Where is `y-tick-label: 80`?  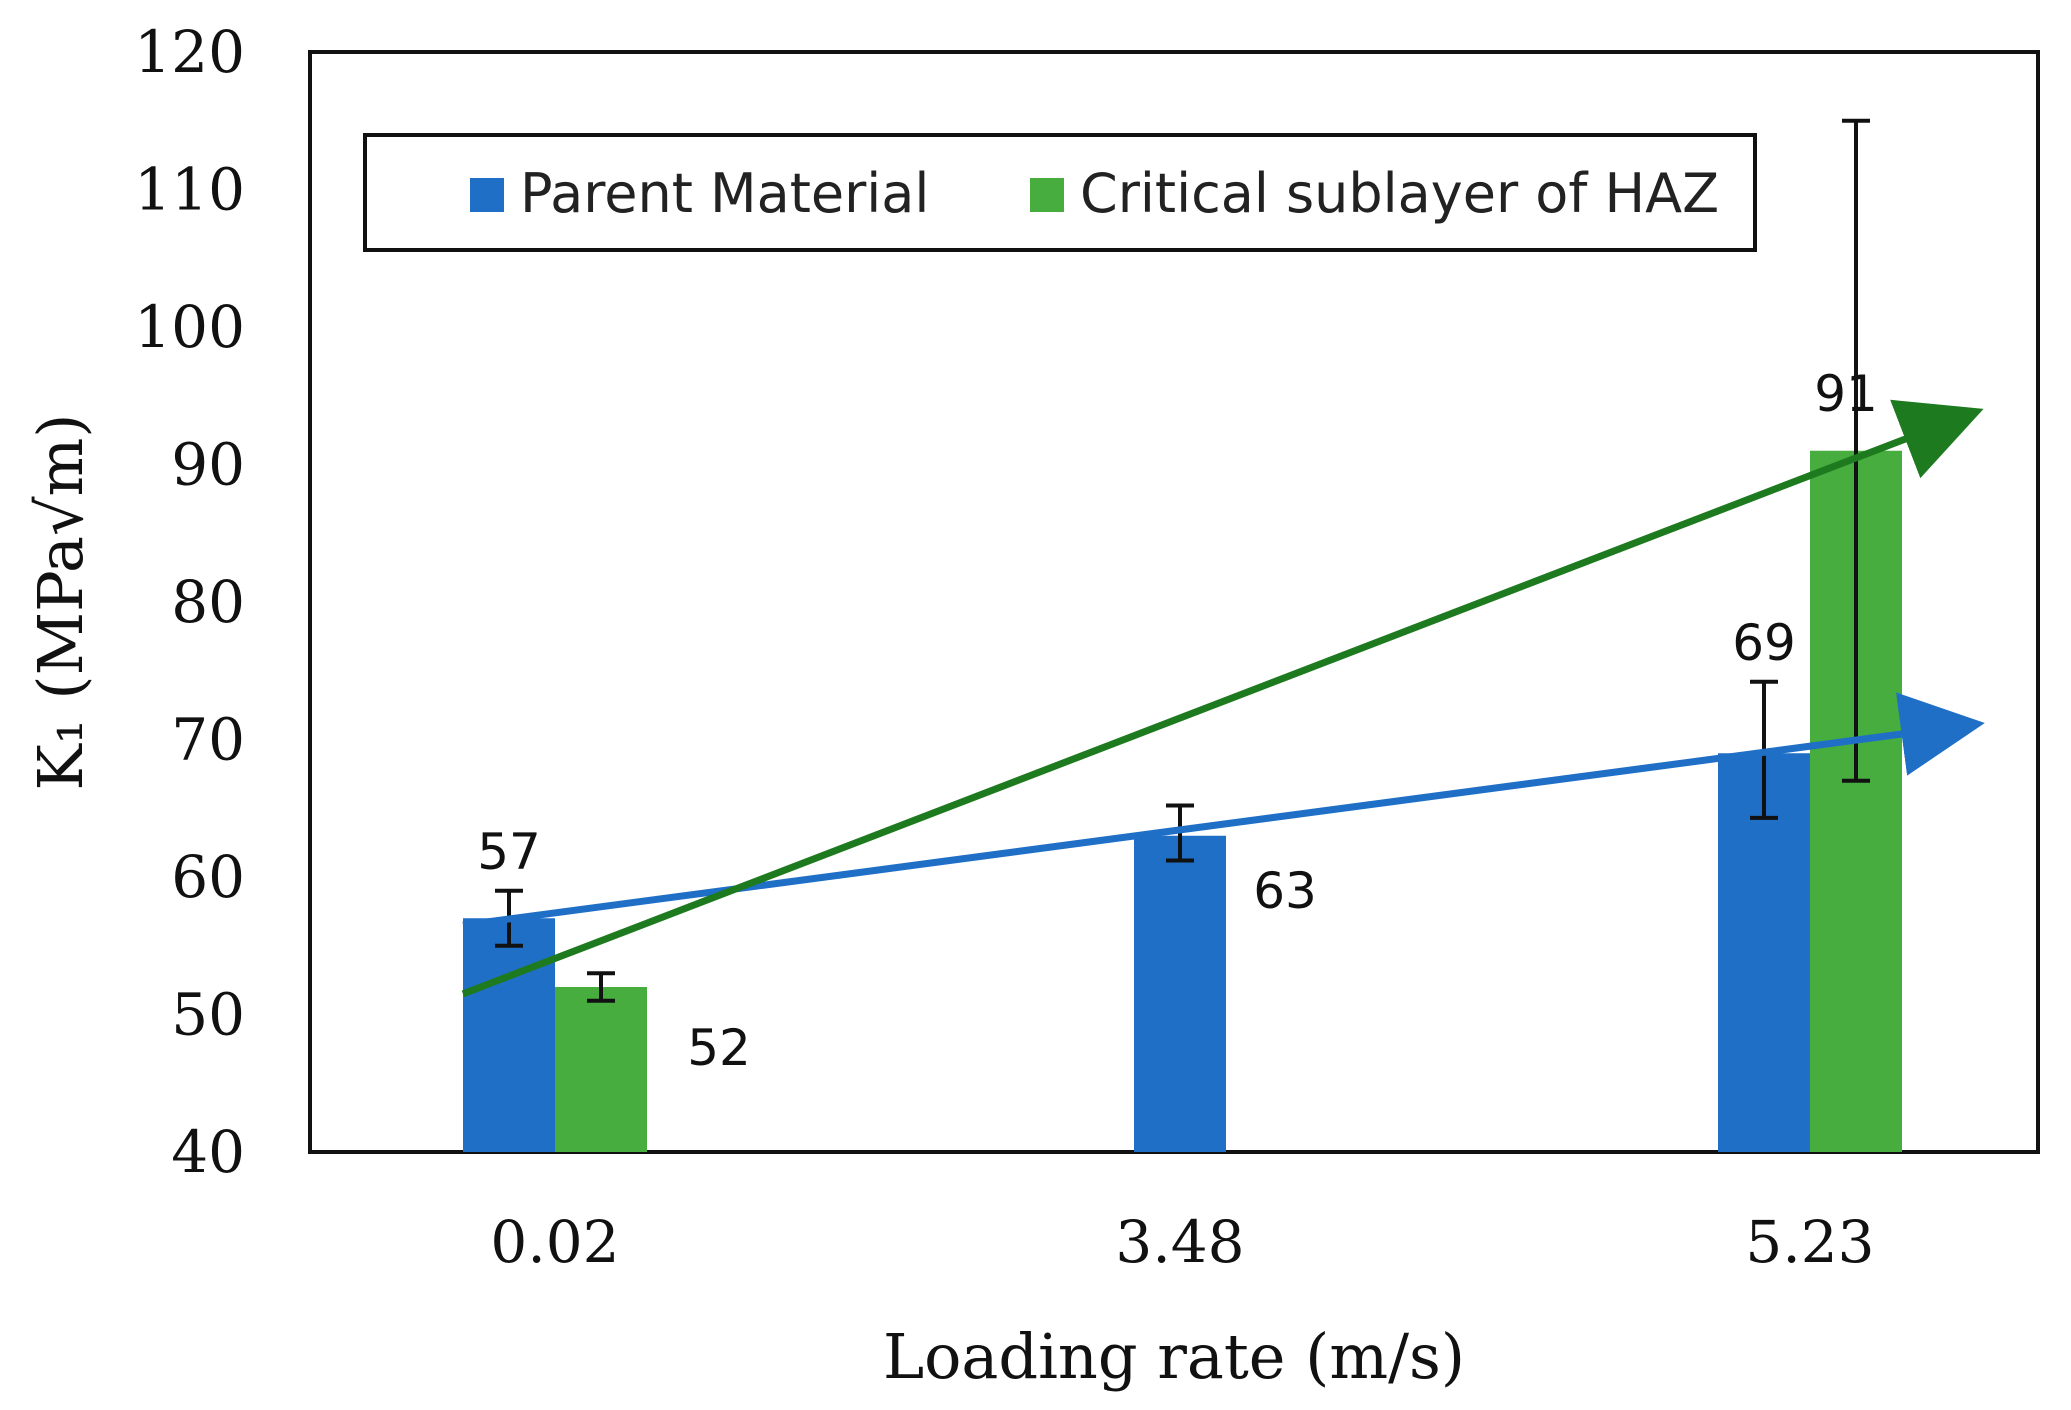 y-tick-label: 80 is located at coordinates (208, 602).